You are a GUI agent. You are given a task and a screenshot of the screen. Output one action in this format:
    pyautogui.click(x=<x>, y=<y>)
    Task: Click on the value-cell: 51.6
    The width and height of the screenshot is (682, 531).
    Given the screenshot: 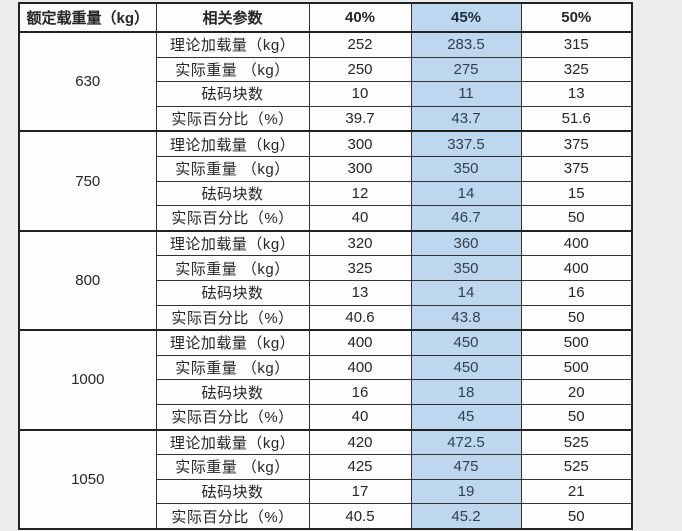 What is the action you would take?
    pyautogui.click(x=576, y=118)
    